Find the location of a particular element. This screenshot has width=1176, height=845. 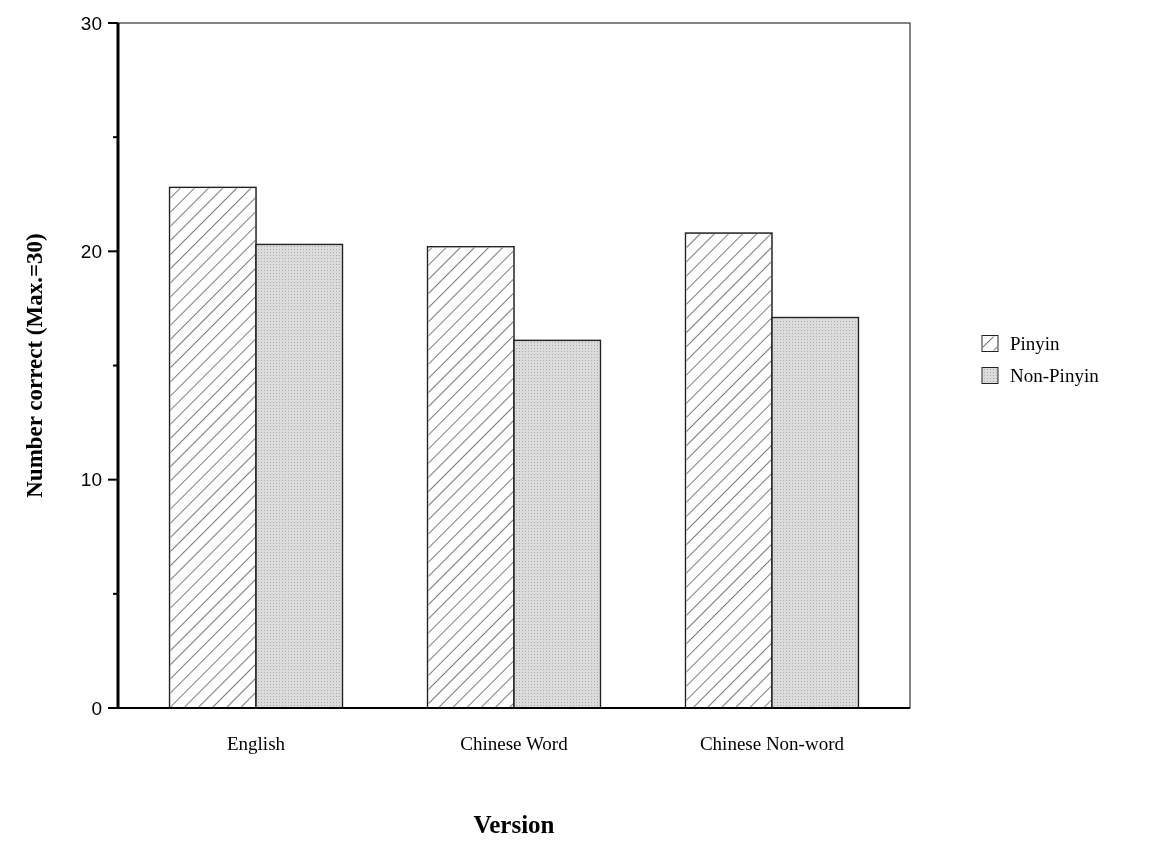

x-axis-title: Version is located at coordinates (514, 824).